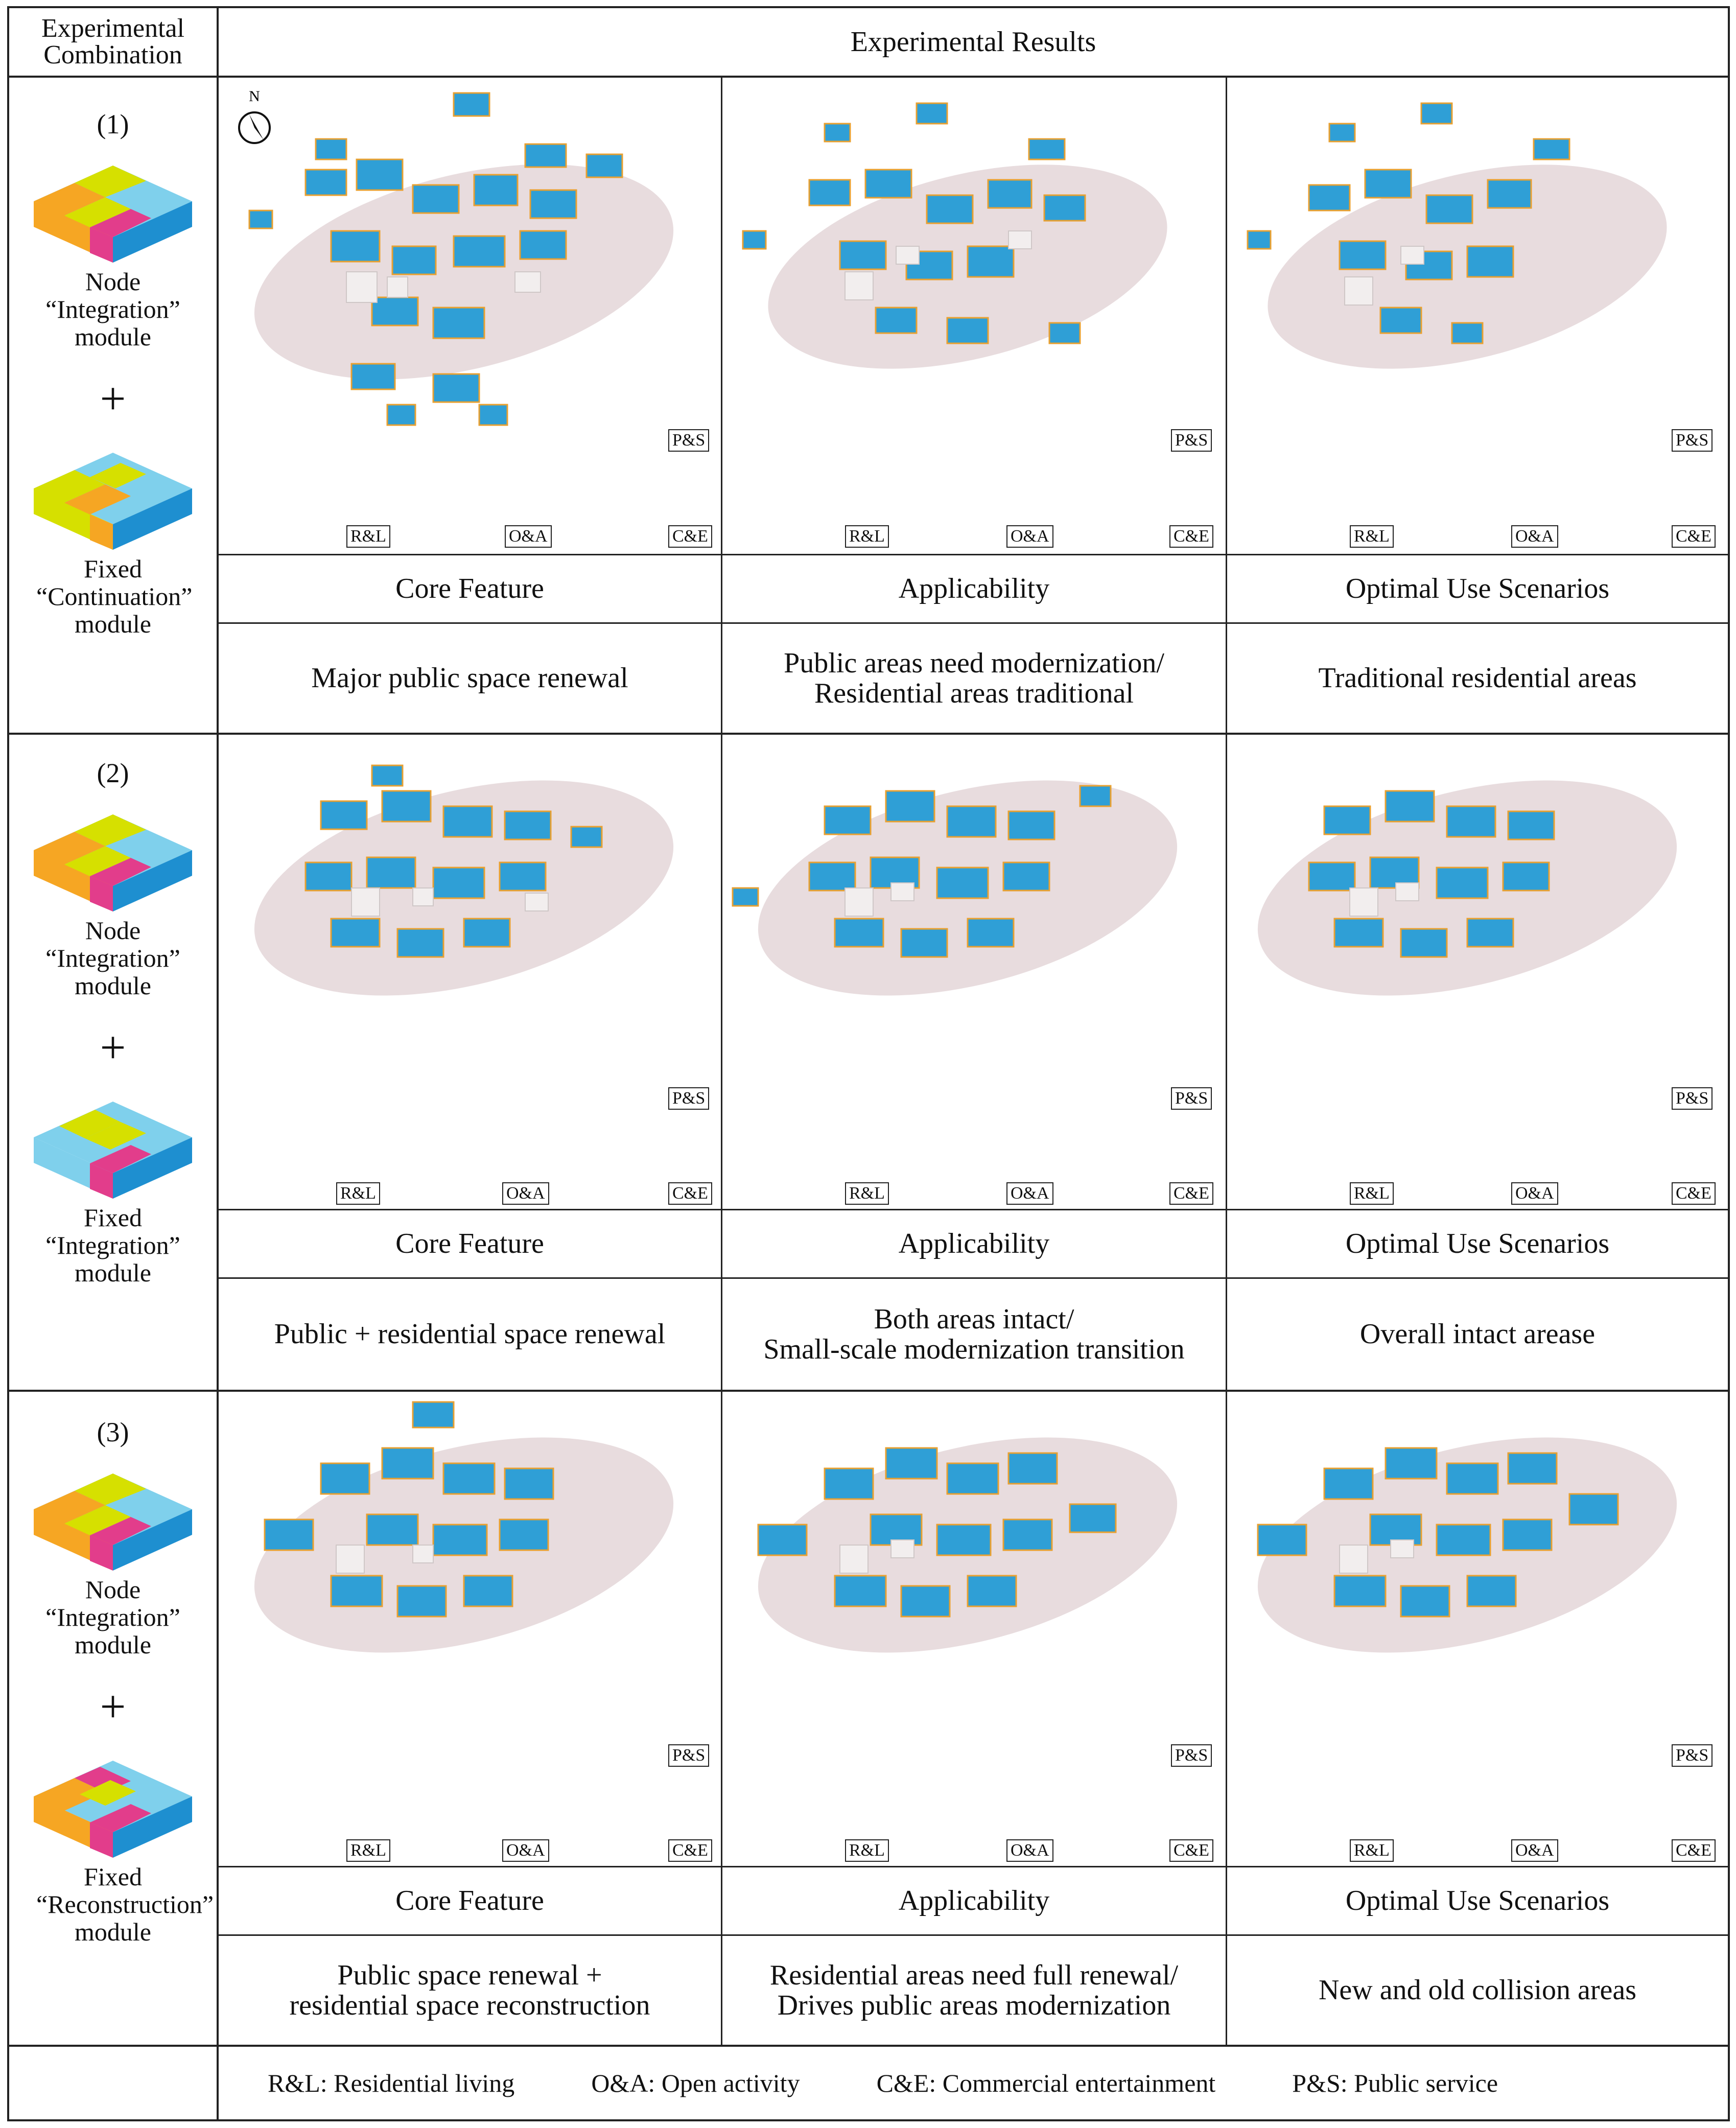 The image size is (1736, 2128). Describe the element at coordinates (113, 398) in the screenshot. I see `row1-plus: +` at that location.